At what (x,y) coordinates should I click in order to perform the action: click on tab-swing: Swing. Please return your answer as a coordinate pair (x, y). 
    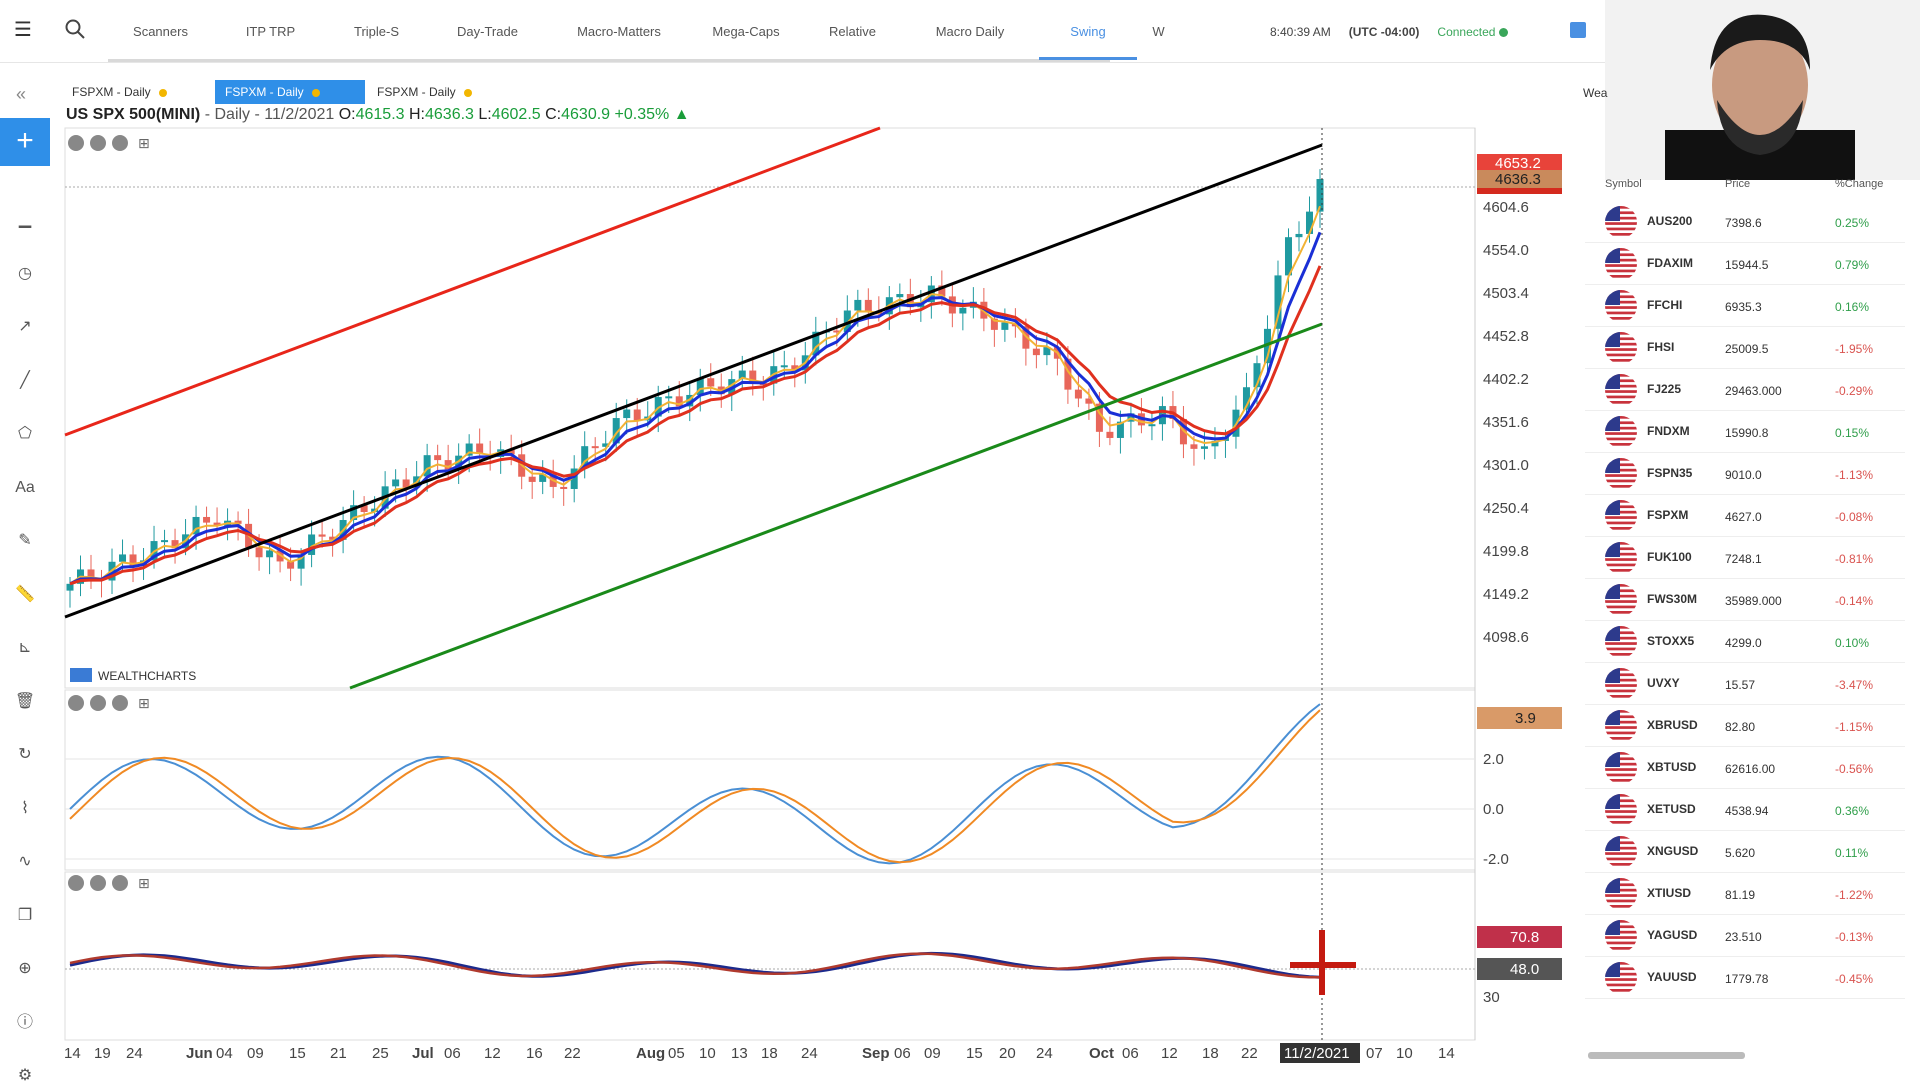
    Looking at the image, I should click on (1088, 30).